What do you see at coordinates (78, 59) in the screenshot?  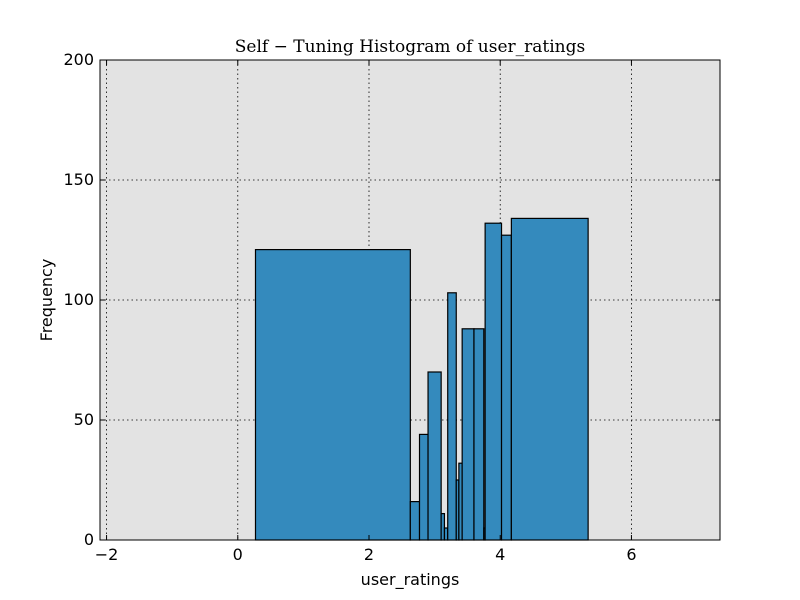 I see `y-tick-label: 200` at bounding box center [78, 59].